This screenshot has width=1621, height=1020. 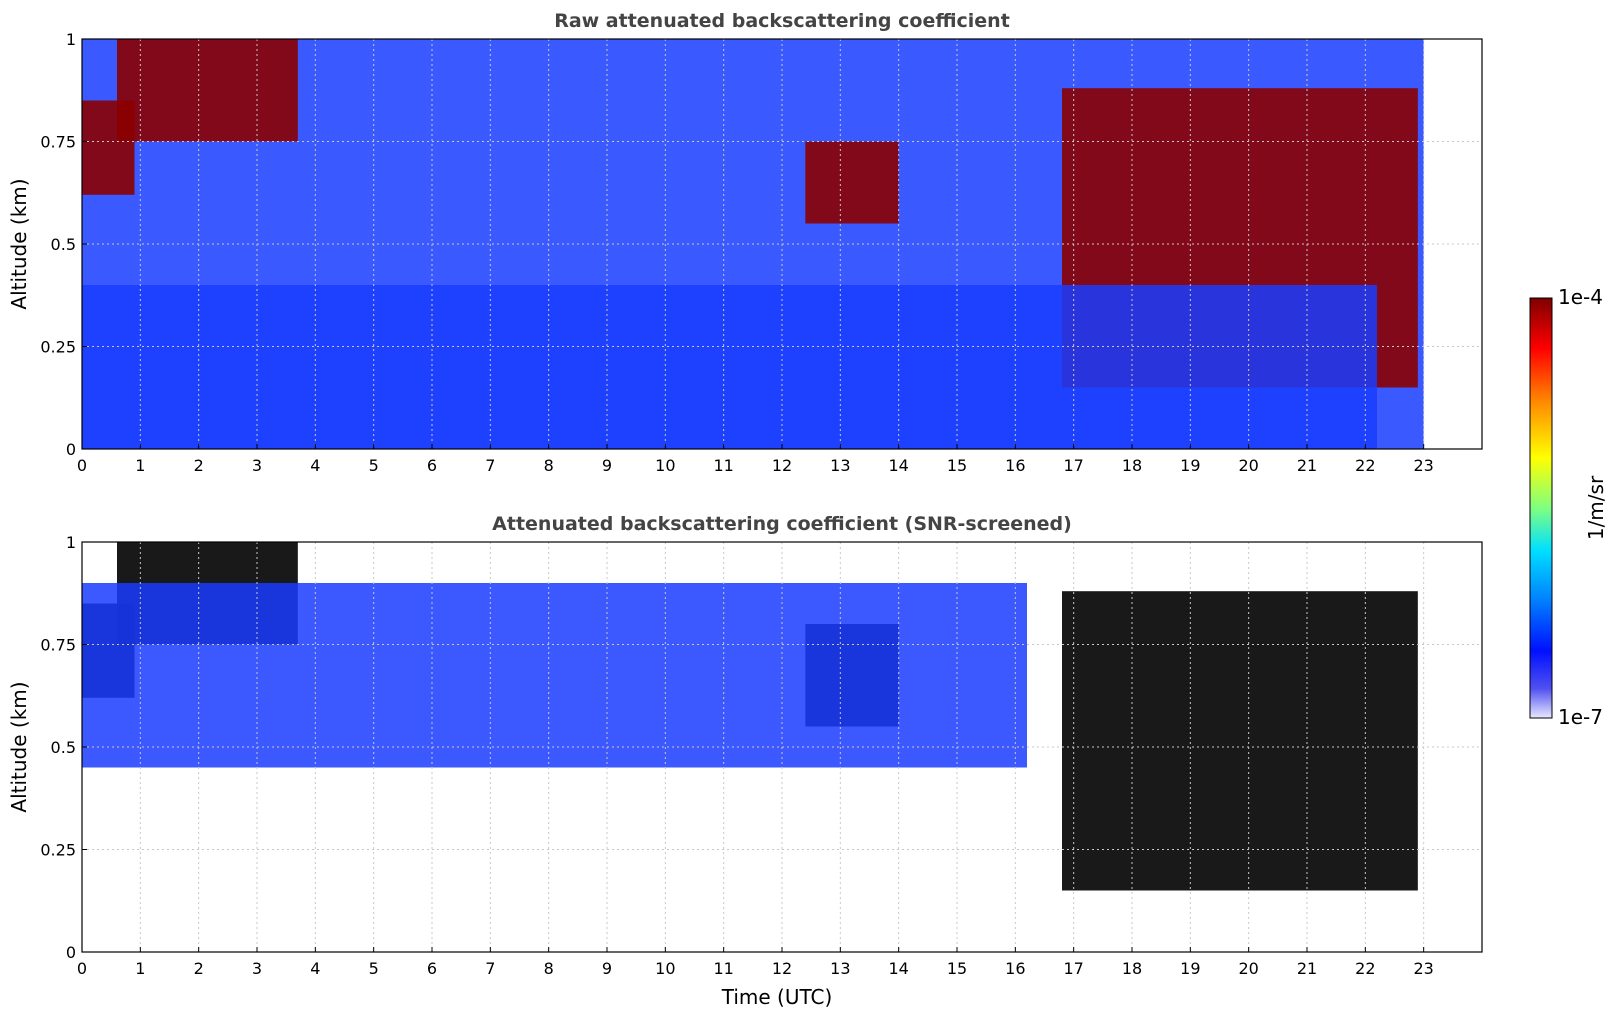 What do you see at coordinates (1541, 508) in the screenshot?
I see `colorbar-gradient` at bounding box center [1541, 508].